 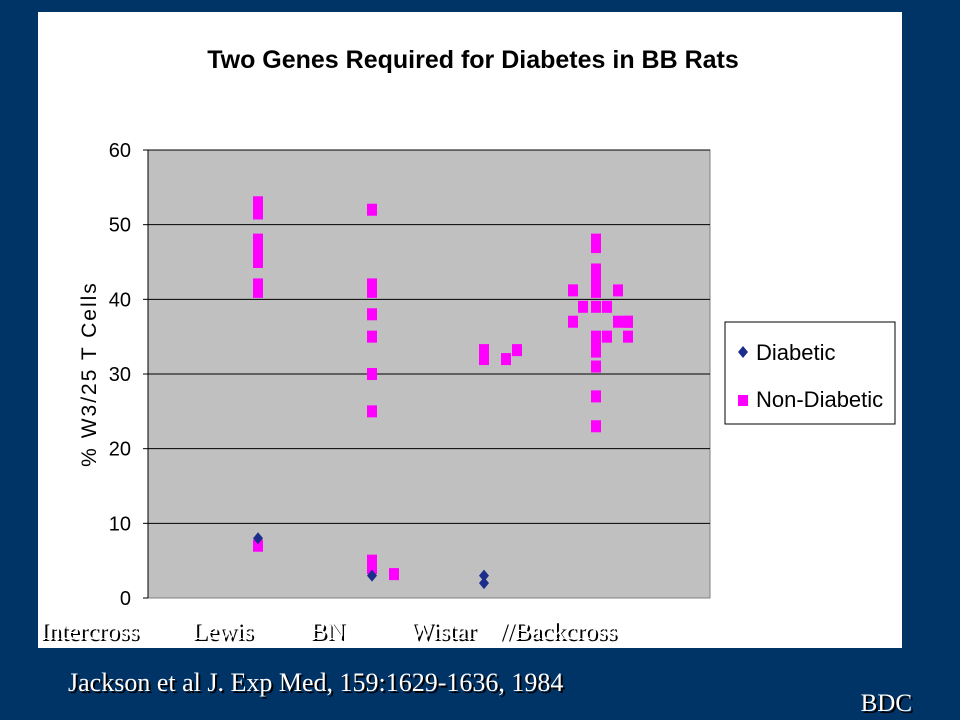 What do you see at coordinates (125, 599) in the screenshot?
I see `y-tick-label: 0` at bounding box center [125, 599].